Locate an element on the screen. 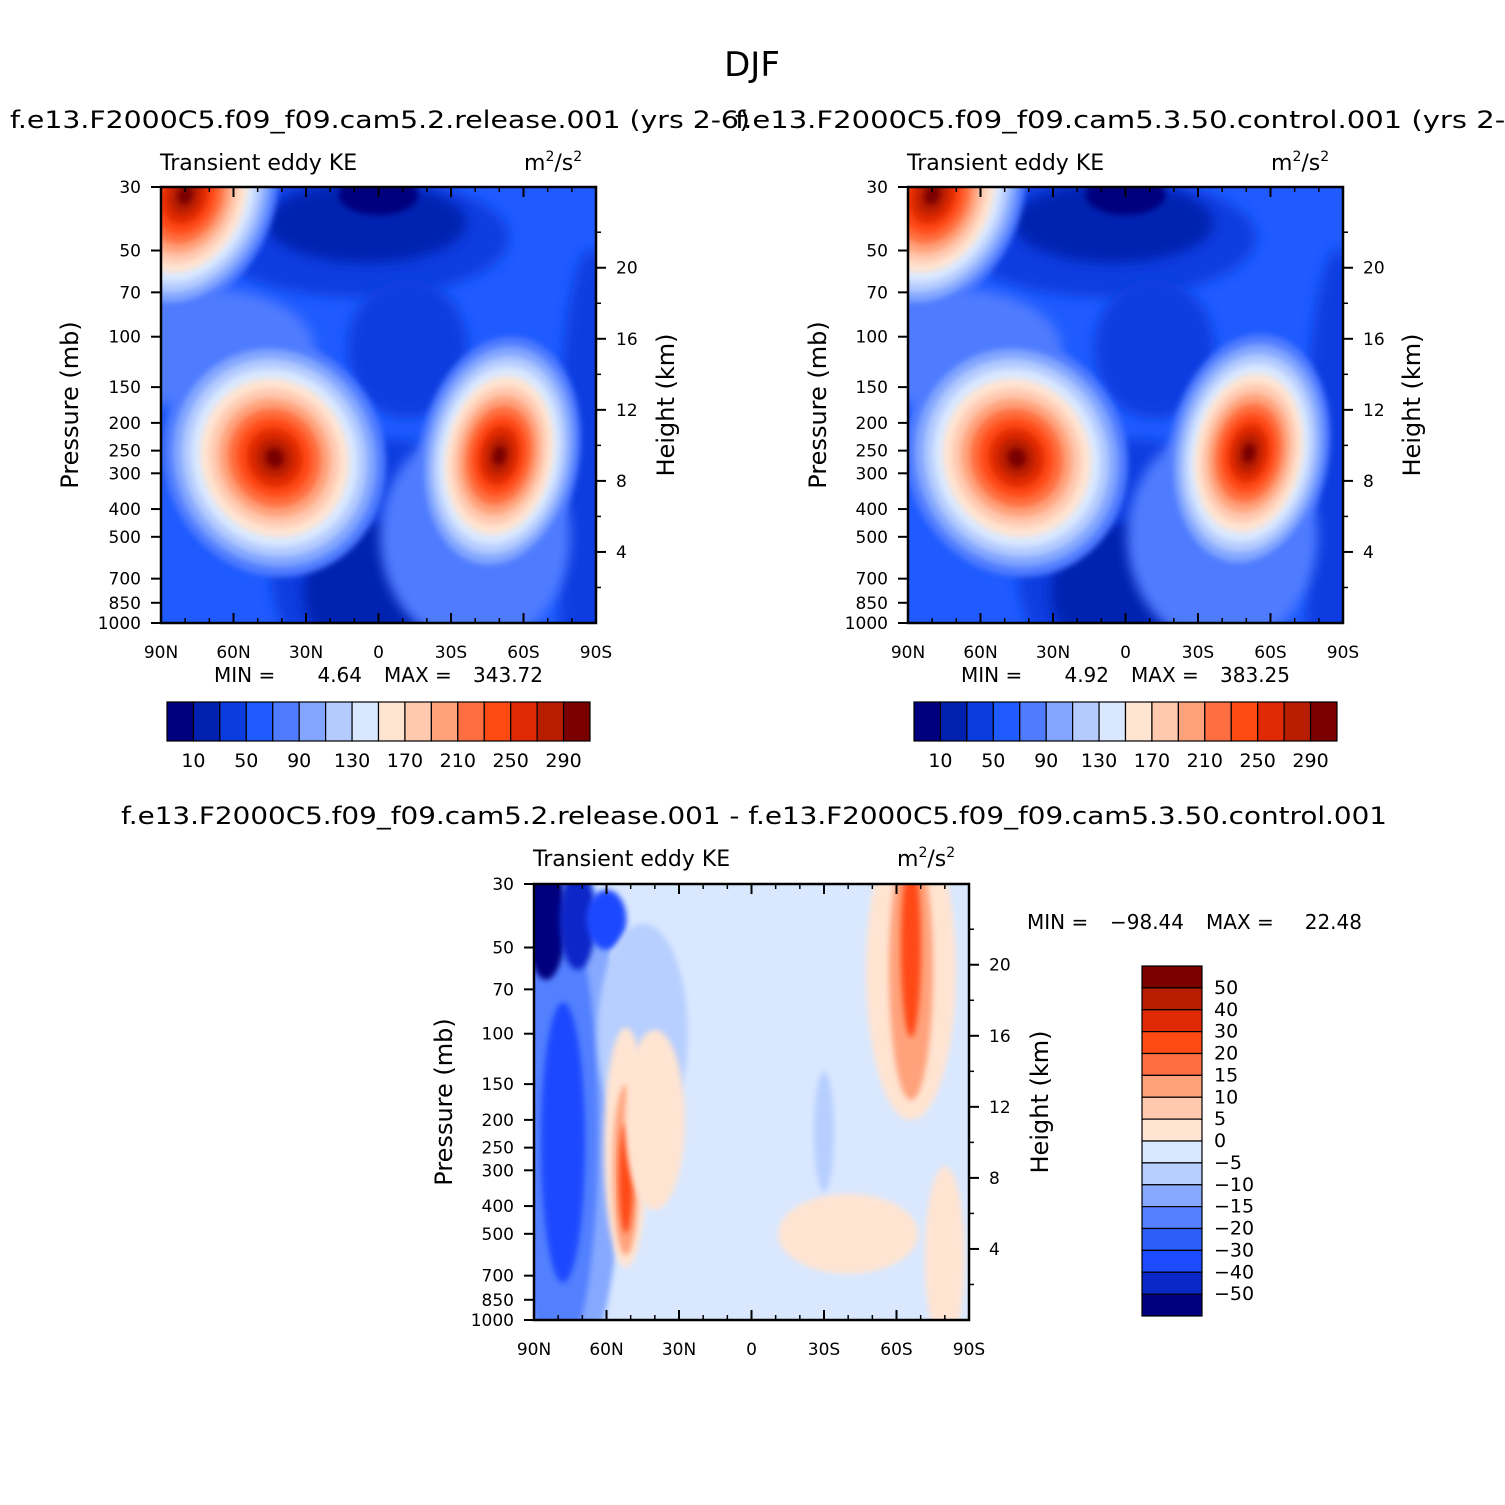  right-contour-fills is located at coordinates (1125, 405).